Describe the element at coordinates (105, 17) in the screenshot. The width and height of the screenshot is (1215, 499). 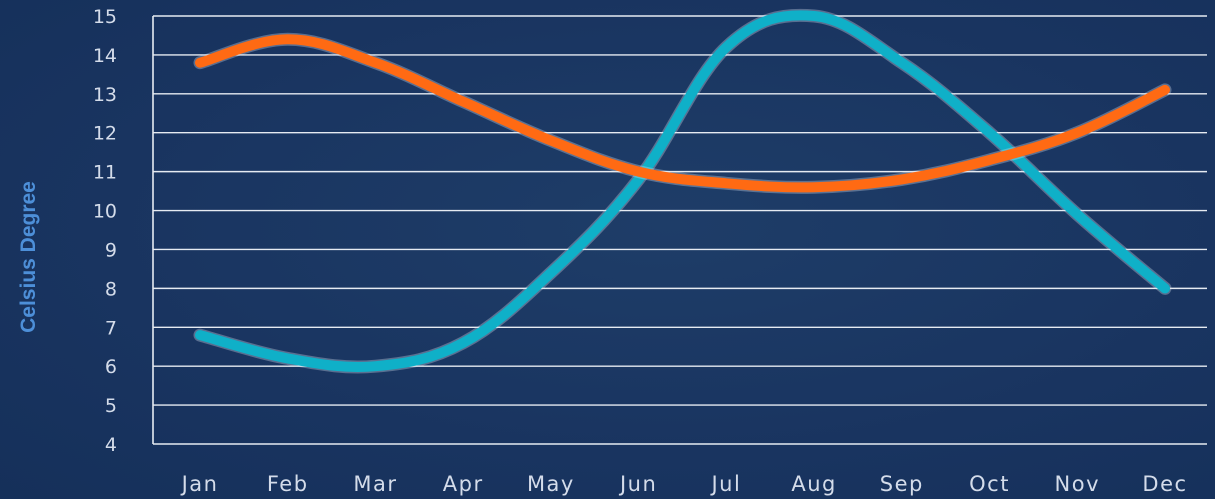
I see `y-tick-label: 15` at that location.